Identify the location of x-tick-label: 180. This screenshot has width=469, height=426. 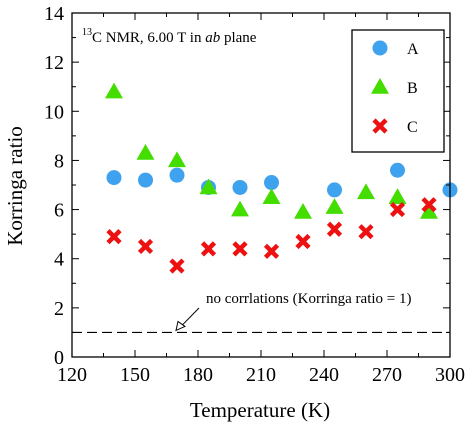
(198, 375).